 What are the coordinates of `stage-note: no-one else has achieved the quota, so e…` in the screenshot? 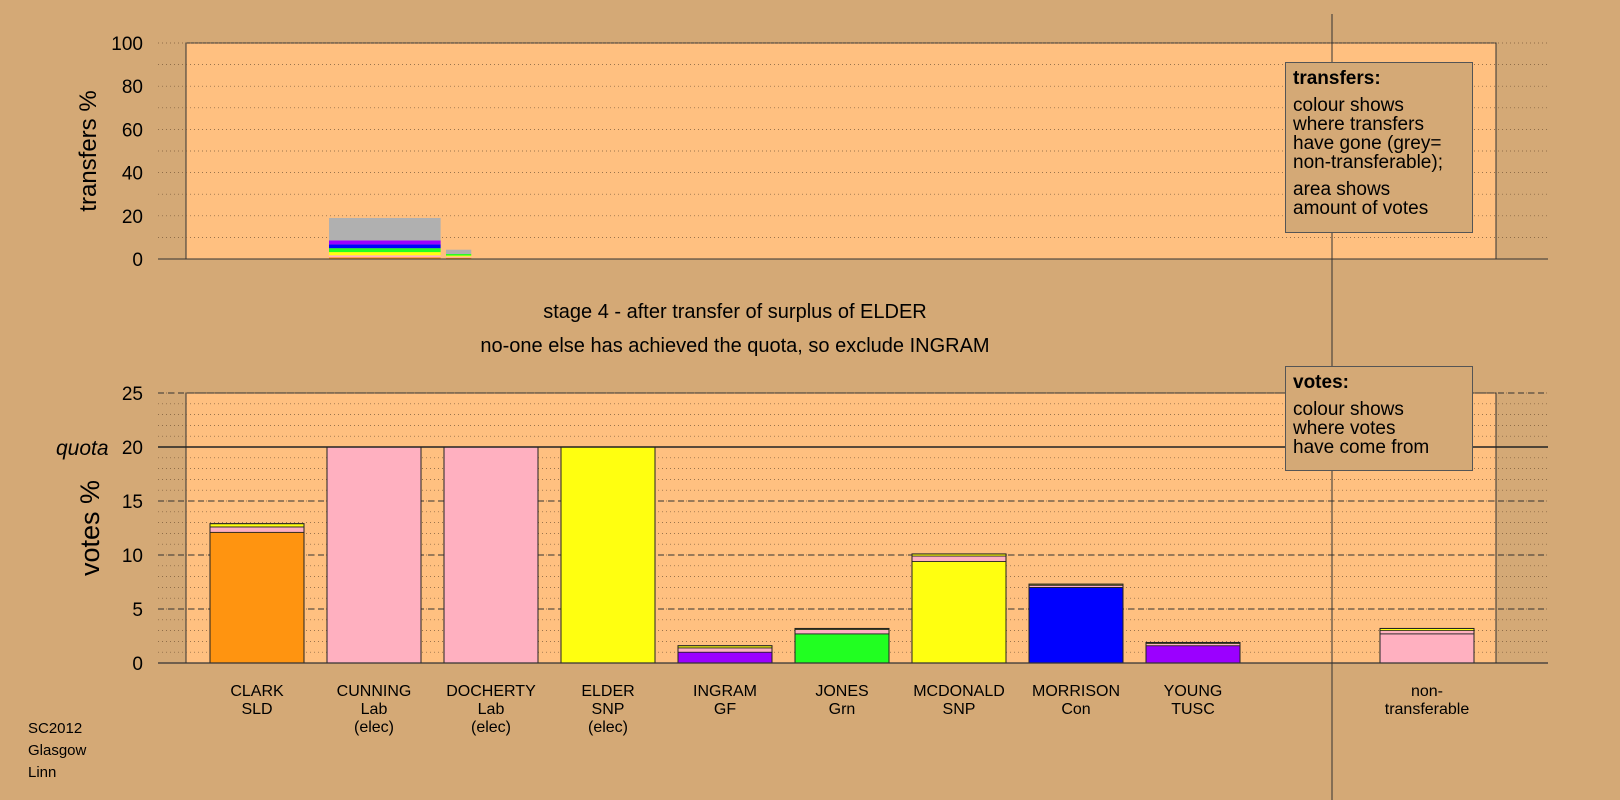 It's located at (735, 346).